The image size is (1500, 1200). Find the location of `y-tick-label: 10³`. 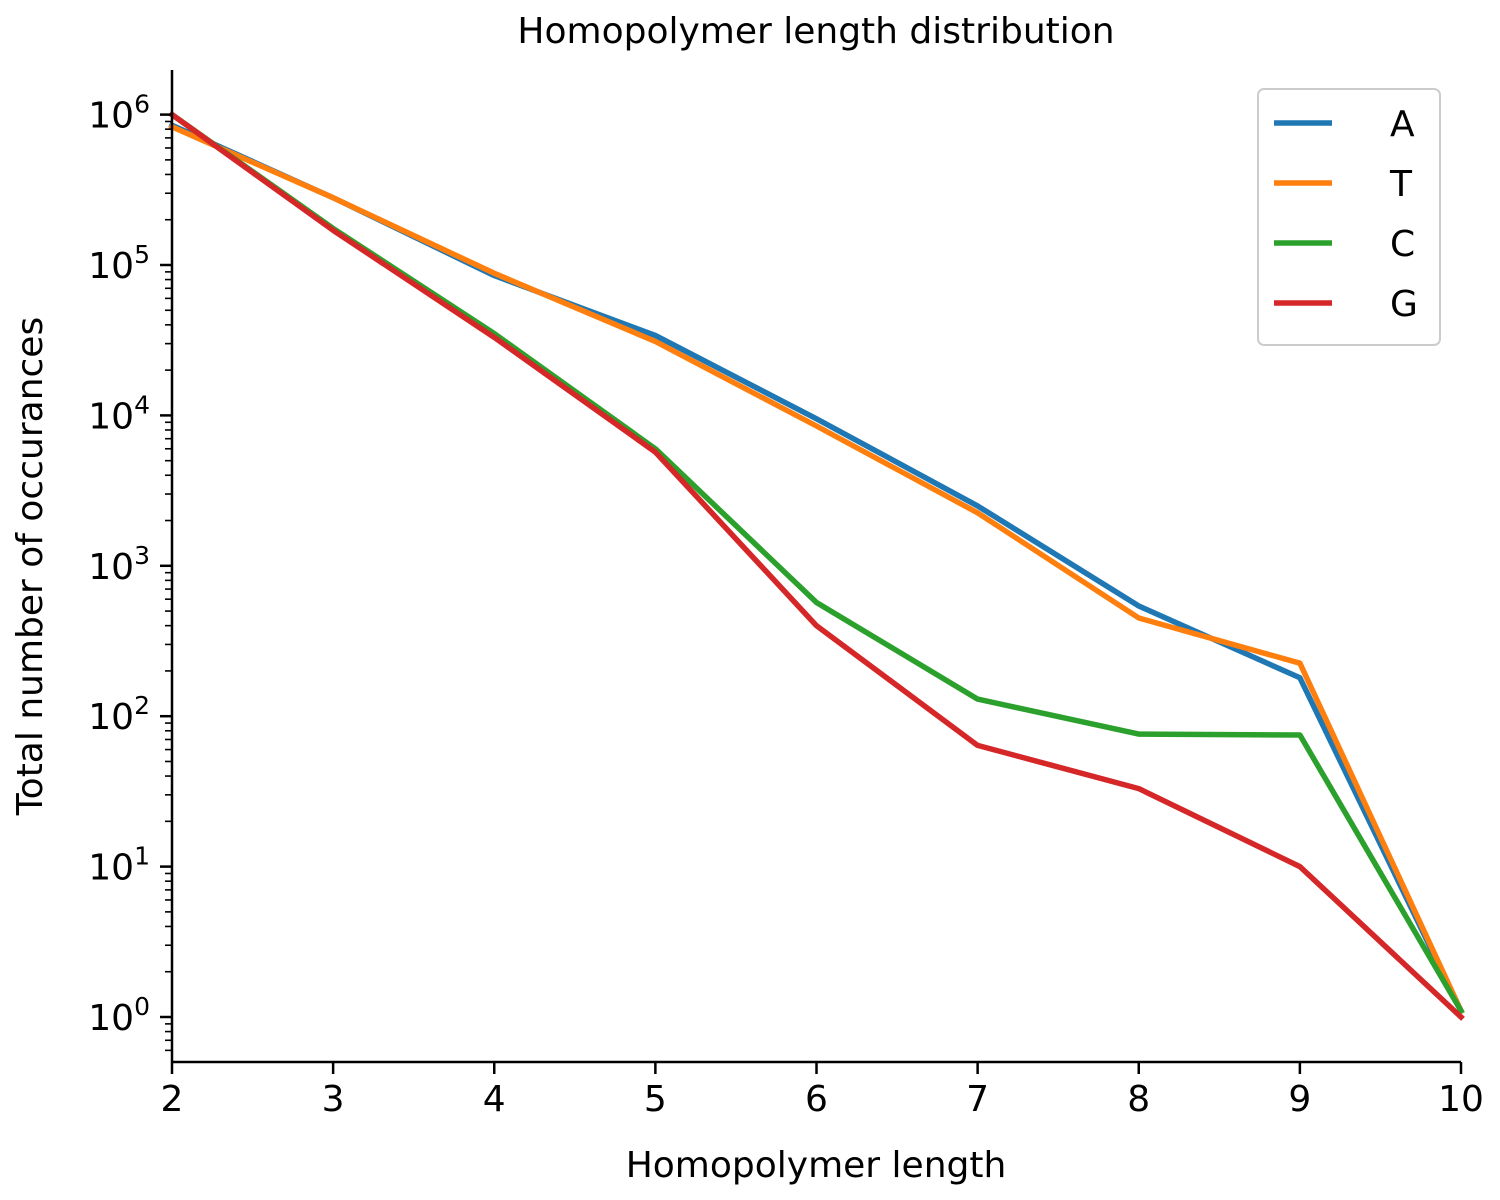

y-tick-label: 10³ is located at coordinates (119, 564).